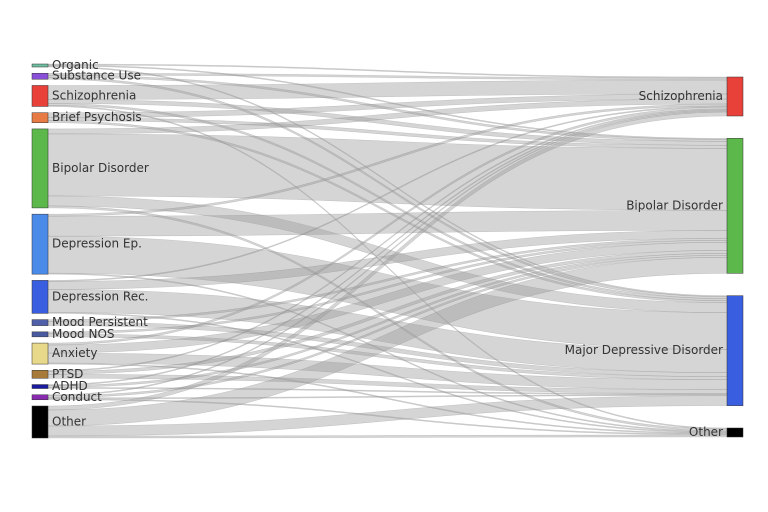 This screenshot has width=768, height=512. What do you see at coordinates (83, 334) in the screenshot?
I see `source-label: Mood NOS` at bounding box center [83, 334].